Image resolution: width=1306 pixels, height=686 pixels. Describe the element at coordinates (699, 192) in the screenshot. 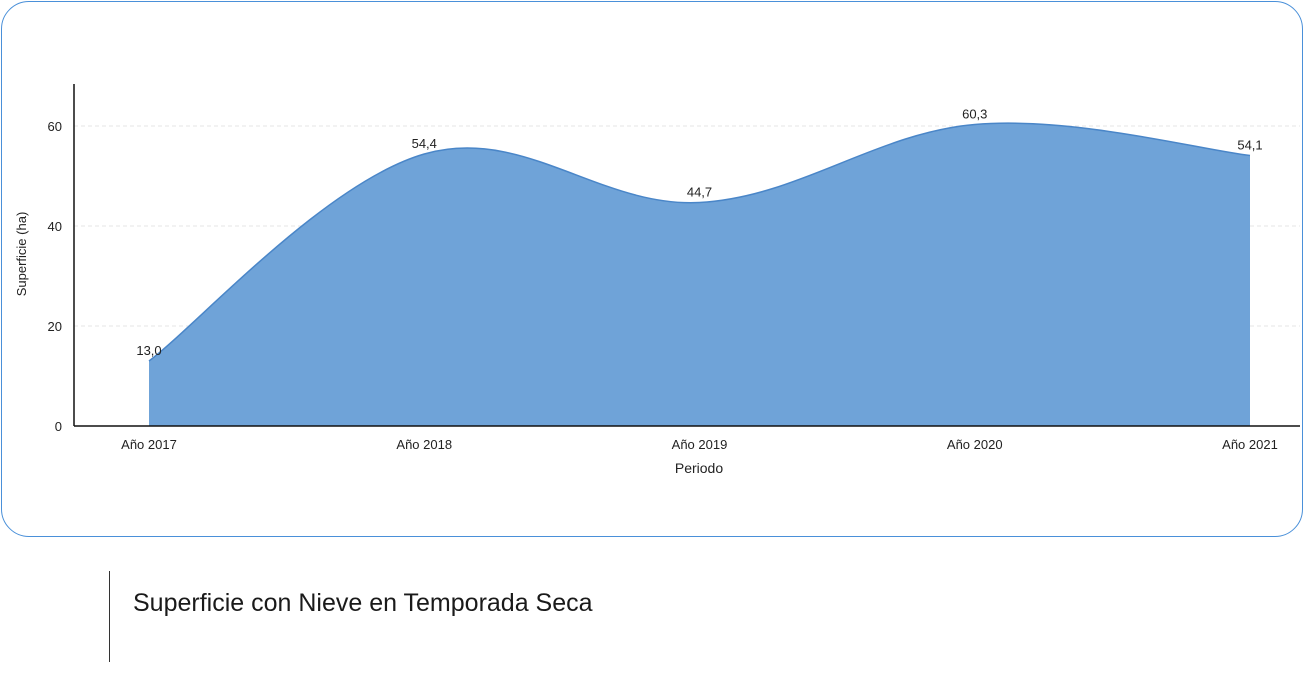

I see `data-label: 44,7` at that location.